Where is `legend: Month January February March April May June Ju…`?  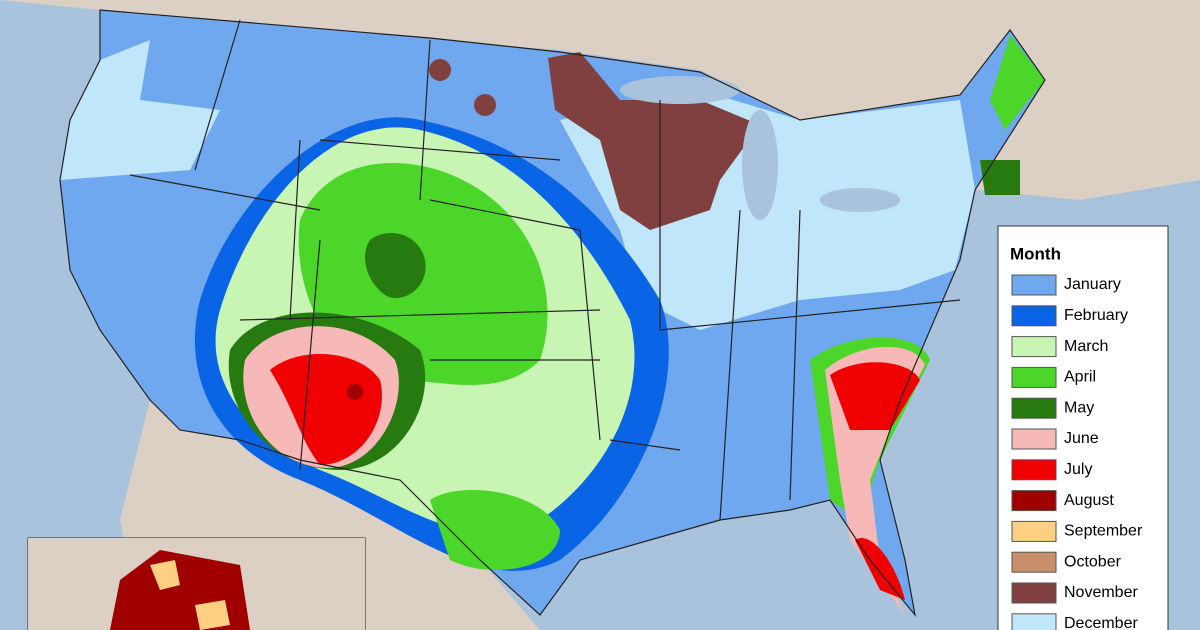 legend: Month January February March April May June Ju… is located at coordinates (1083, 427).